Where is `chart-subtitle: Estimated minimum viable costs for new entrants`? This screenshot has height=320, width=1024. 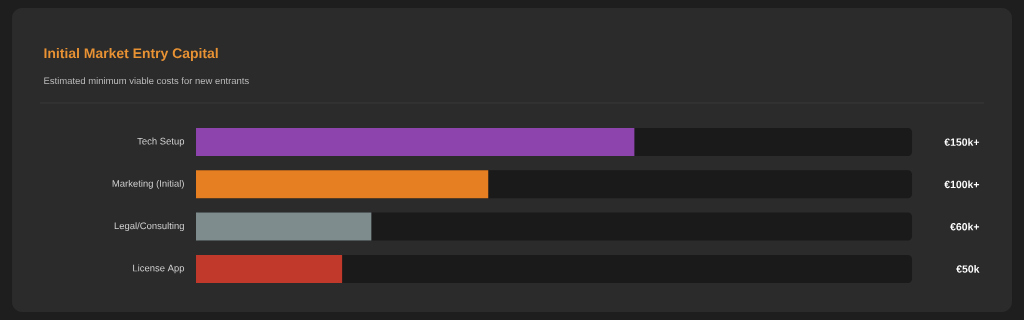 chart-subtitle: Estimated minimum viable costs for new entrants is located at coordinates (146, 81).